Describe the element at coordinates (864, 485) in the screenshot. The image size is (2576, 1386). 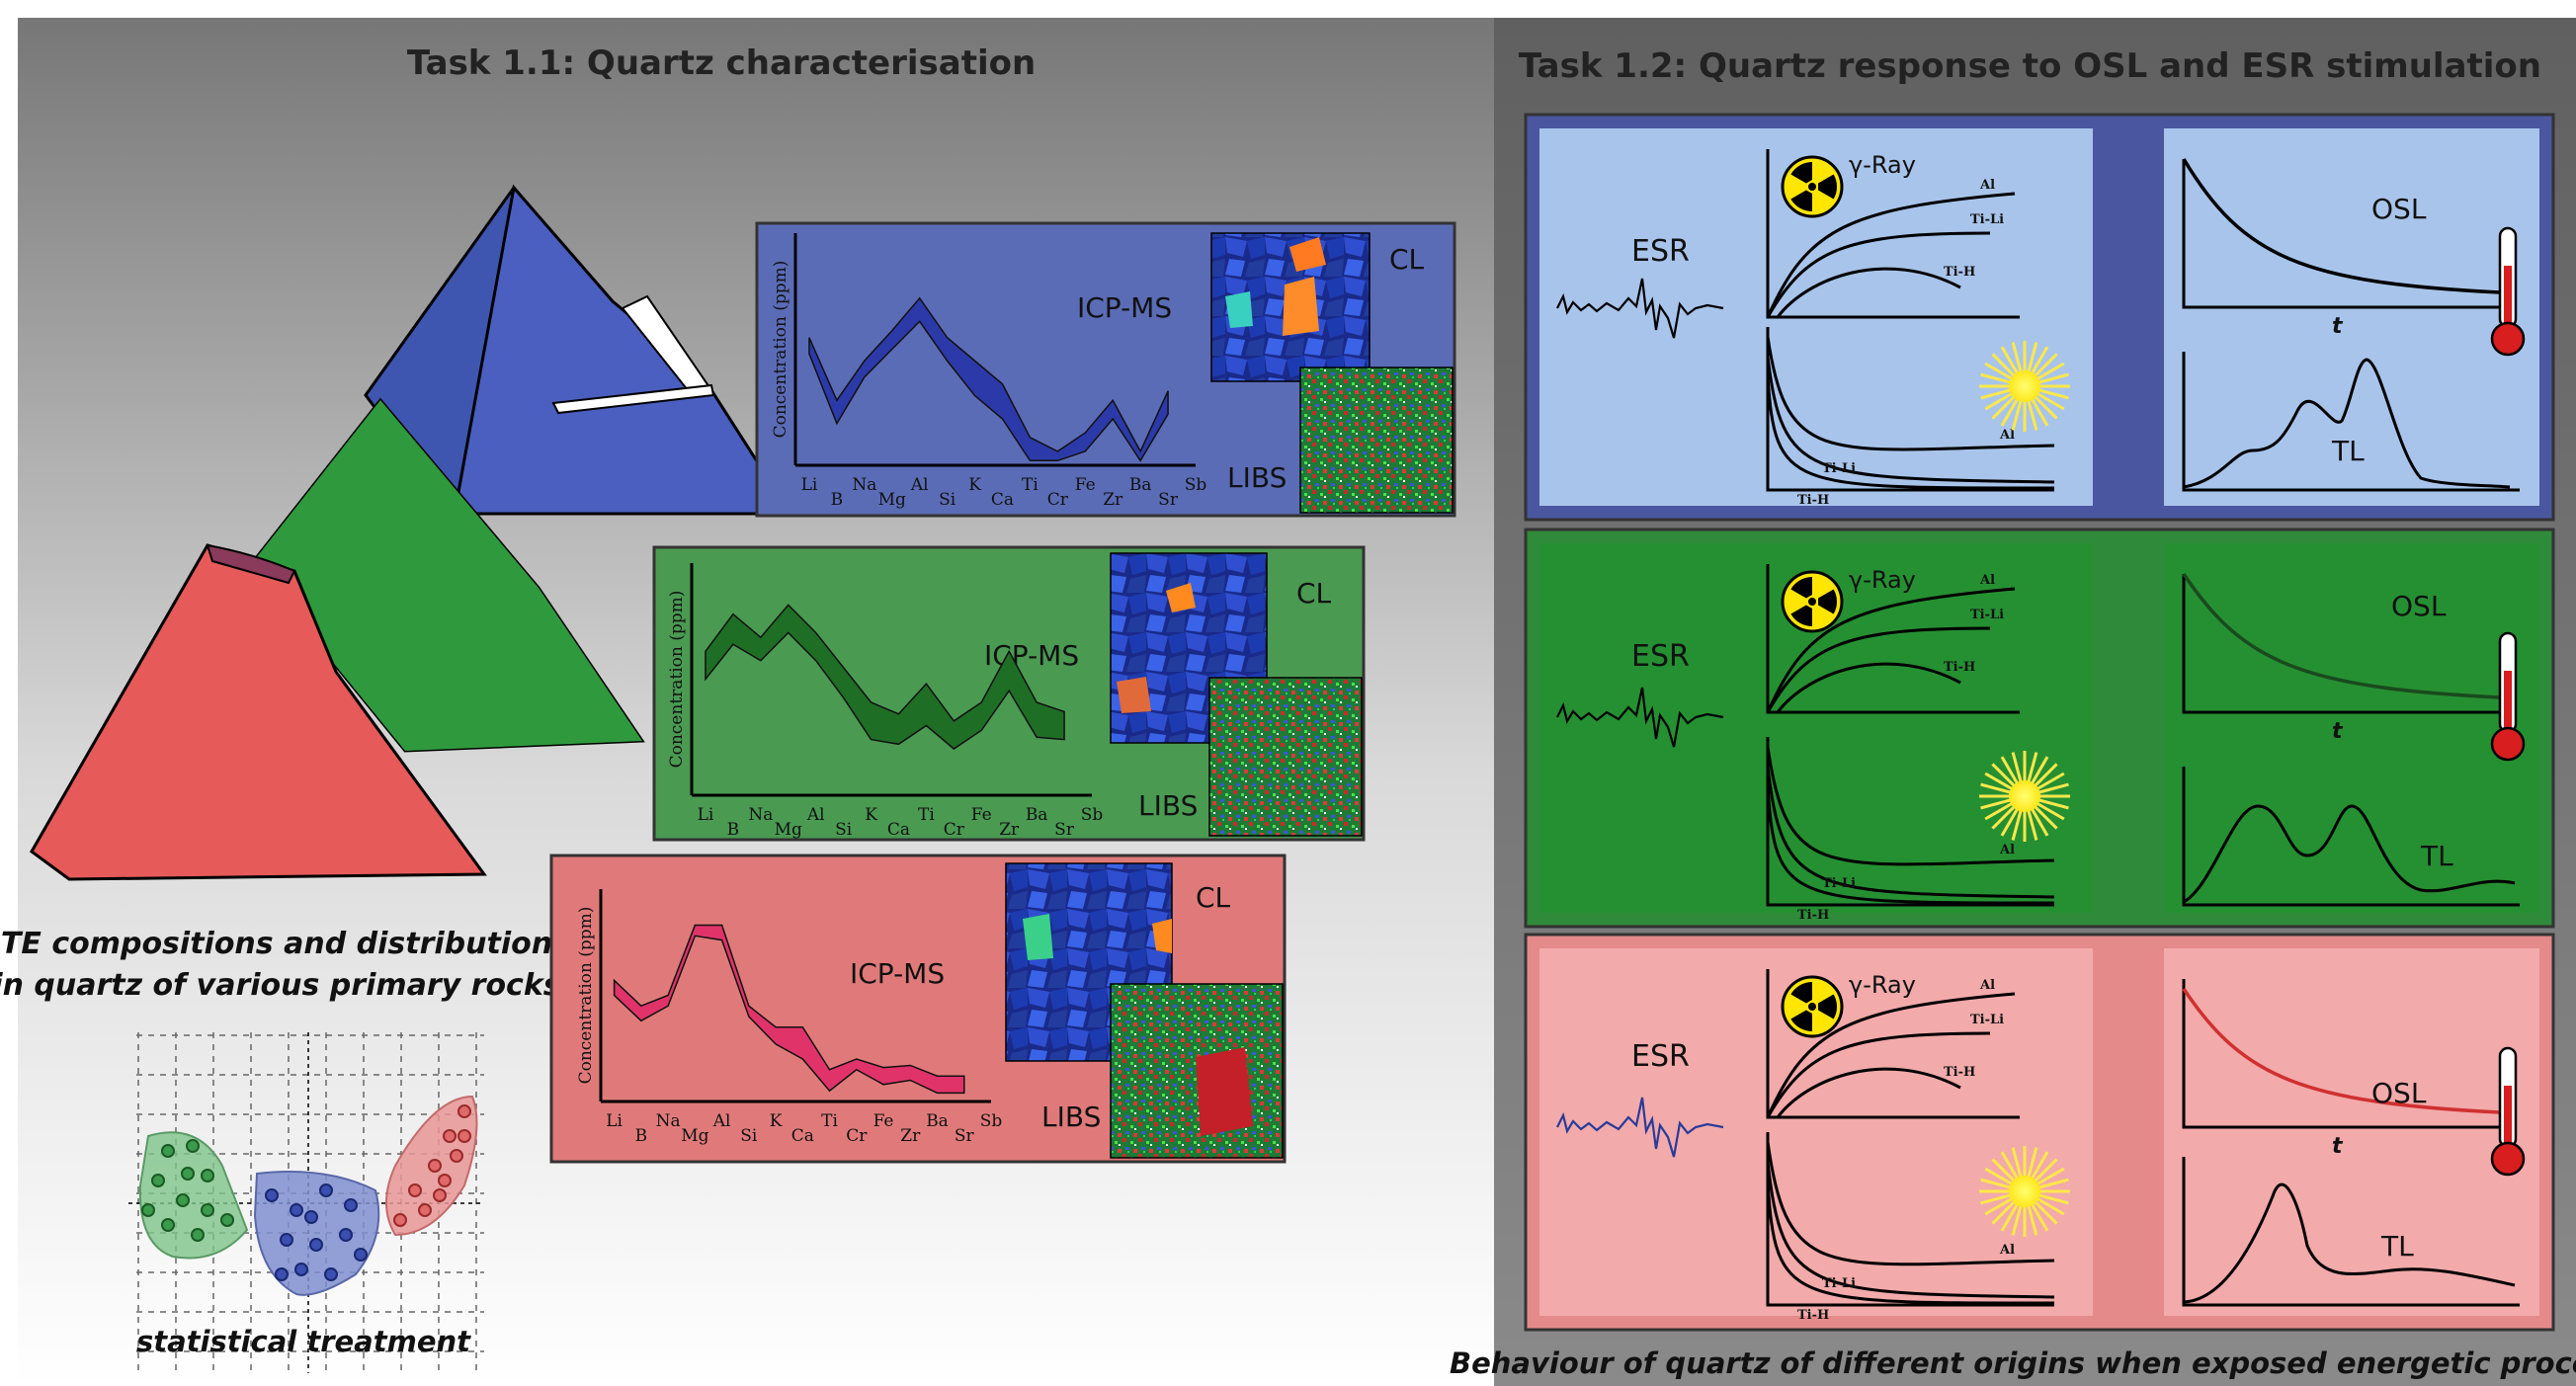
I see `element-label: Na` at that location.